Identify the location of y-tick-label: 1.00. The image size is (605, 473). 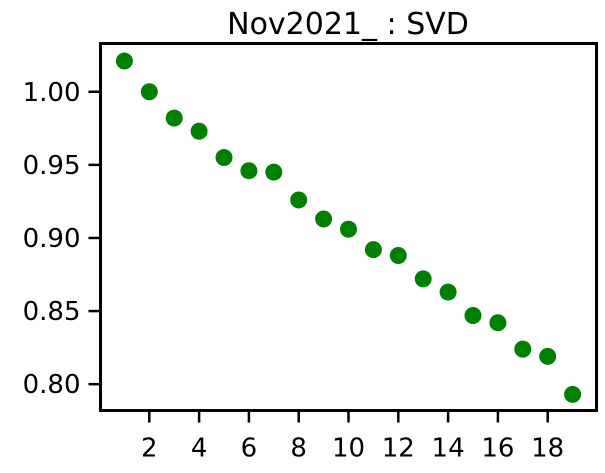
(52, 93).